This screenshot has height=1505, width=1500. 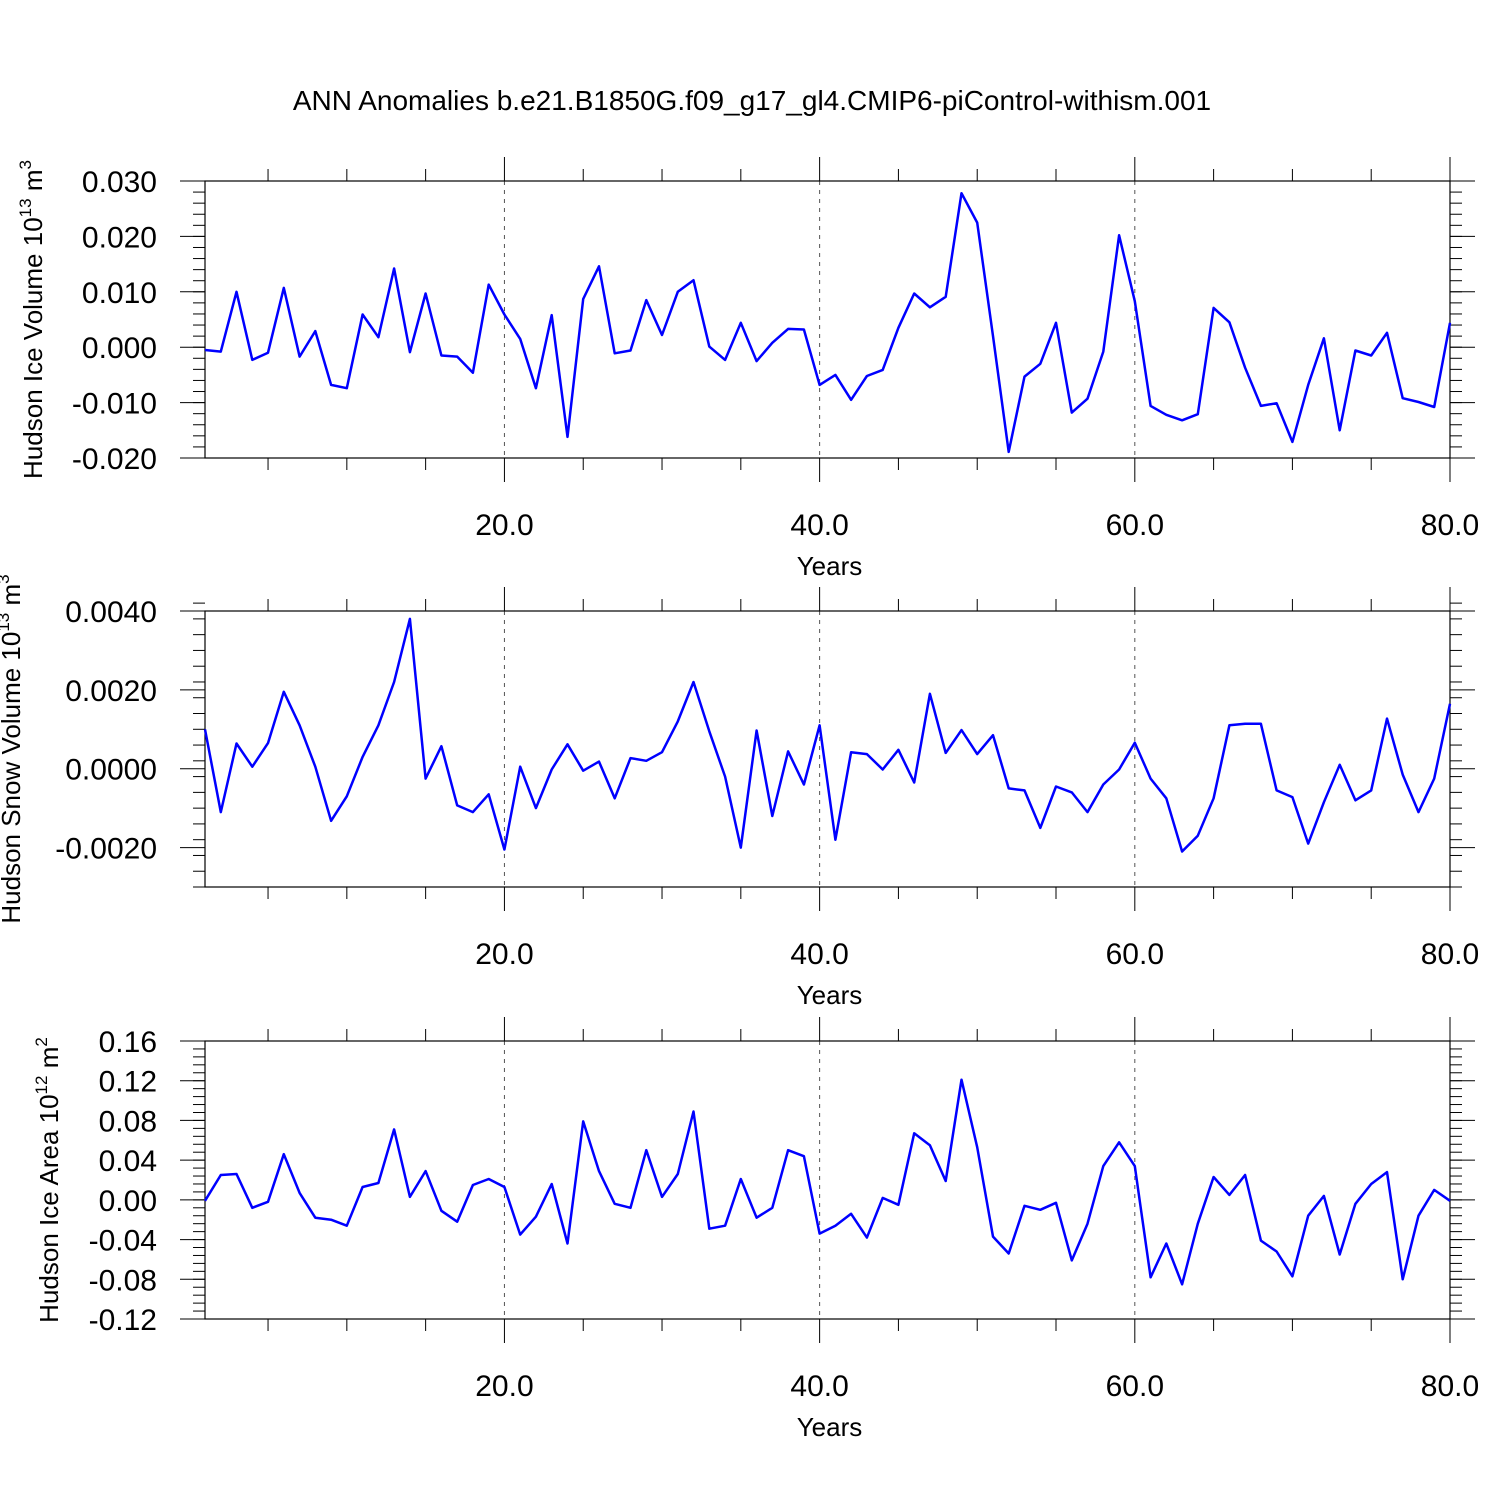 What do you see at coordinates (106, 849) in the screenshot?
I see `y-tick-label: -0.0020` at bounding box center [106, 849].